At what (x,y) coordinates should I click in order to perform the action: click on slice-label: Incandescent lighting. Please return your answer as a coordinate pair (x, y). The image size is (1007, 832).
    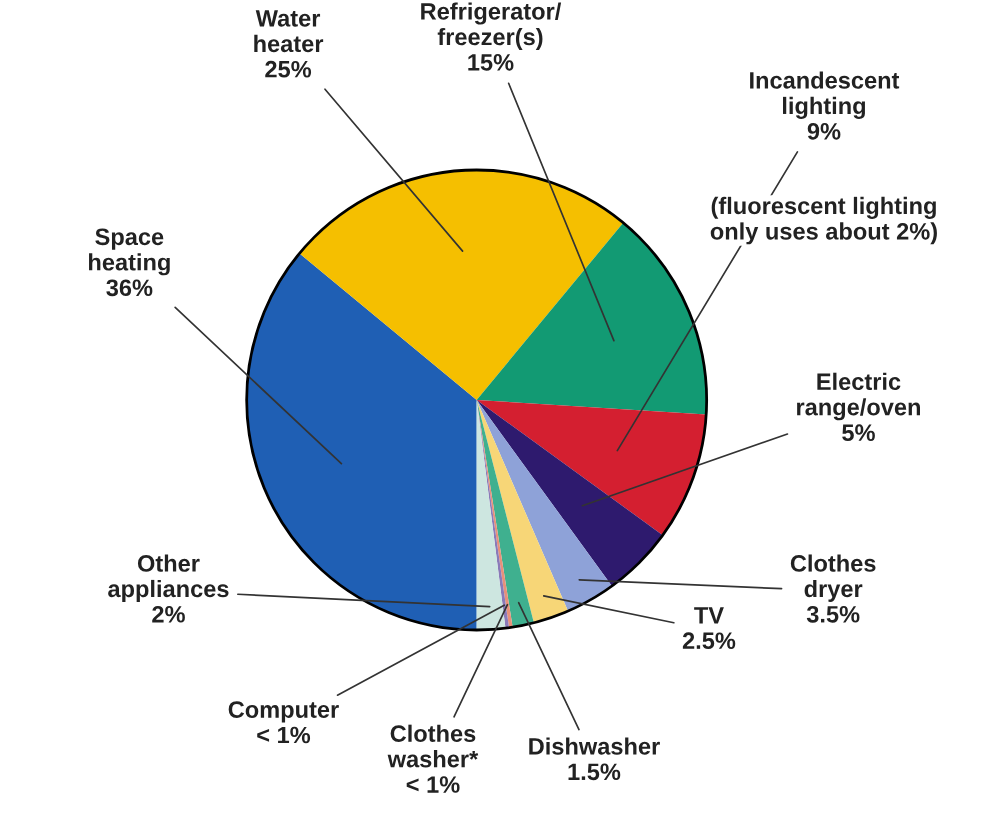
    Looking at the image, I should click on (825, 95).